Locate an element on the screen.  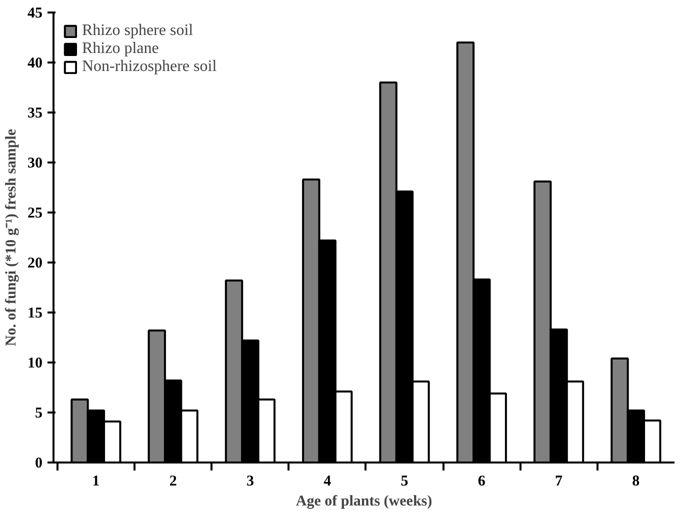
x-axis-title: Age of plants (weeks) is located at coordinates (364, 502).